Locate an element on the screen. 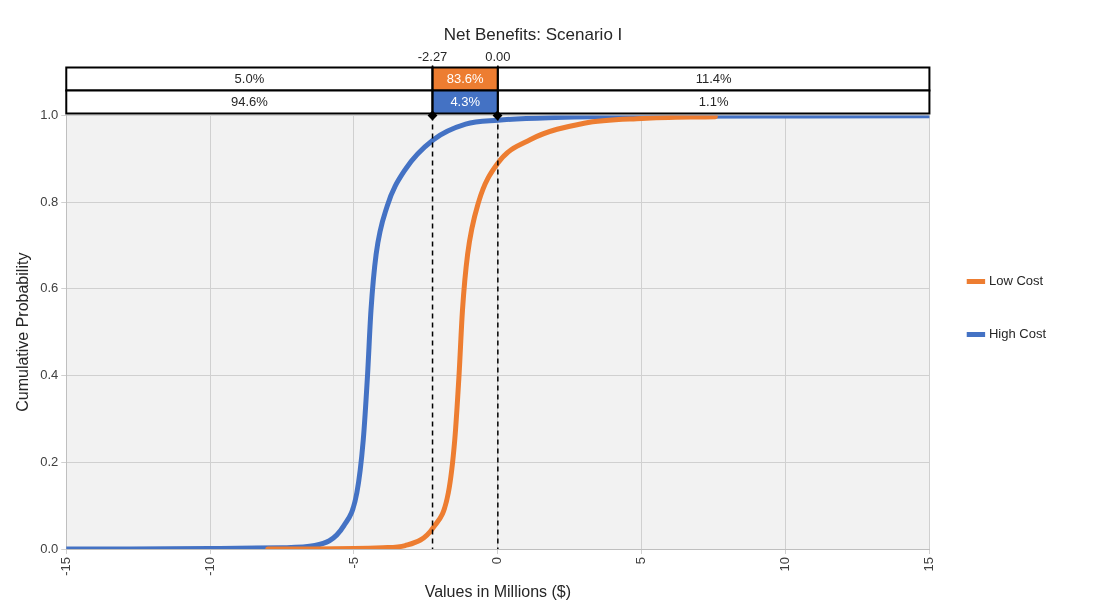 Image resolution: width=1106 pixels, height=611 pixels. ref-line-label: 0.00 is located at coordinates (498, 57).